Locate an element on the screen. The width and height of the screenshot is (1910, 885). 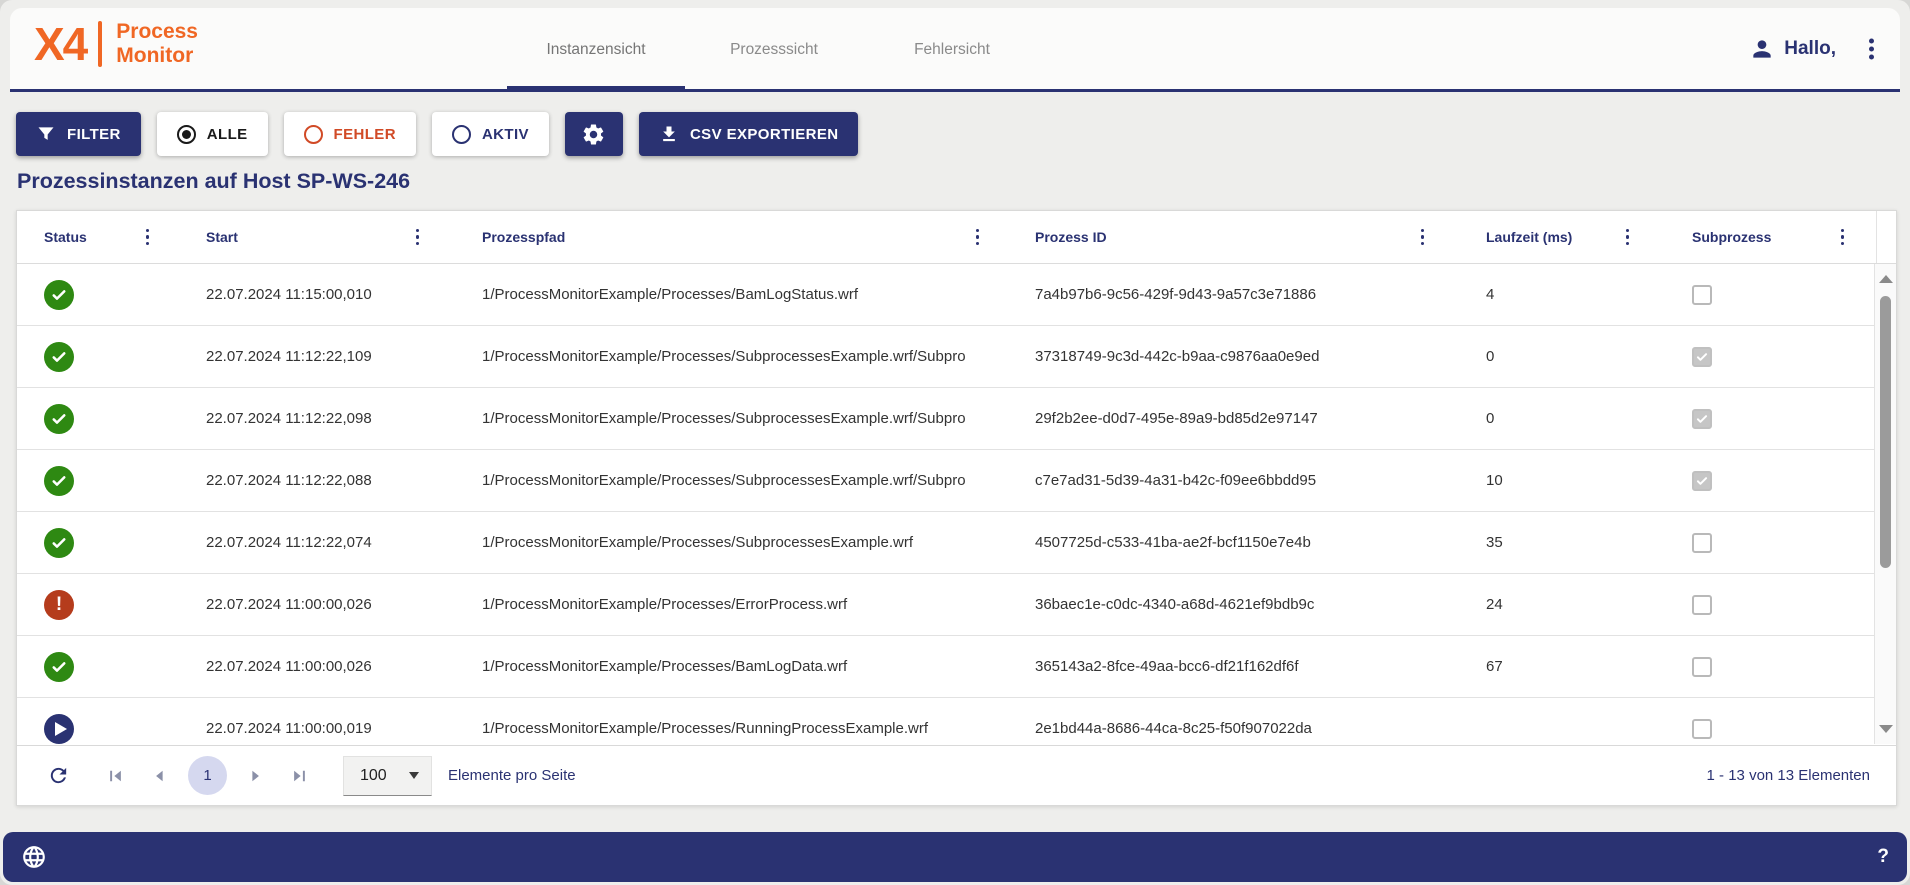
next-page-button is located at coordinates (255, 776).